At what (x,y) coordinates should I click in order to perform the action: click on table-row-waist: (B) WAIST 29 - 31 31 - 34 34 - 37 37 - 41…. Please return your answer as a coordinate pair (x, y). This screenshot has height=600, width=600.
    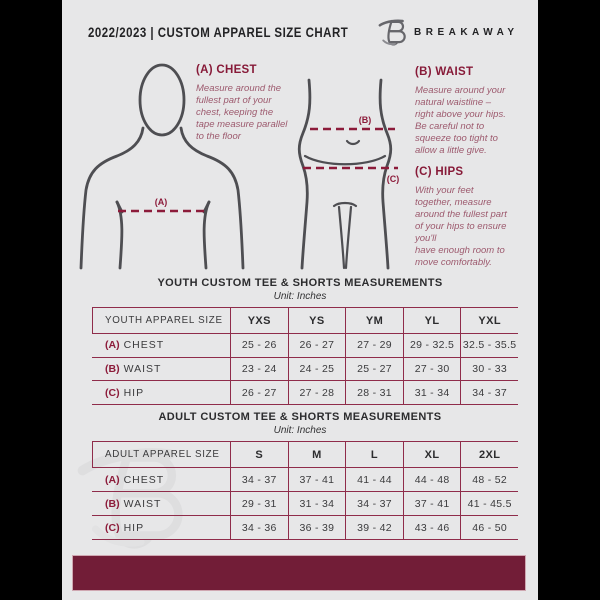
    Looking at the image, I should click on (305, 503).